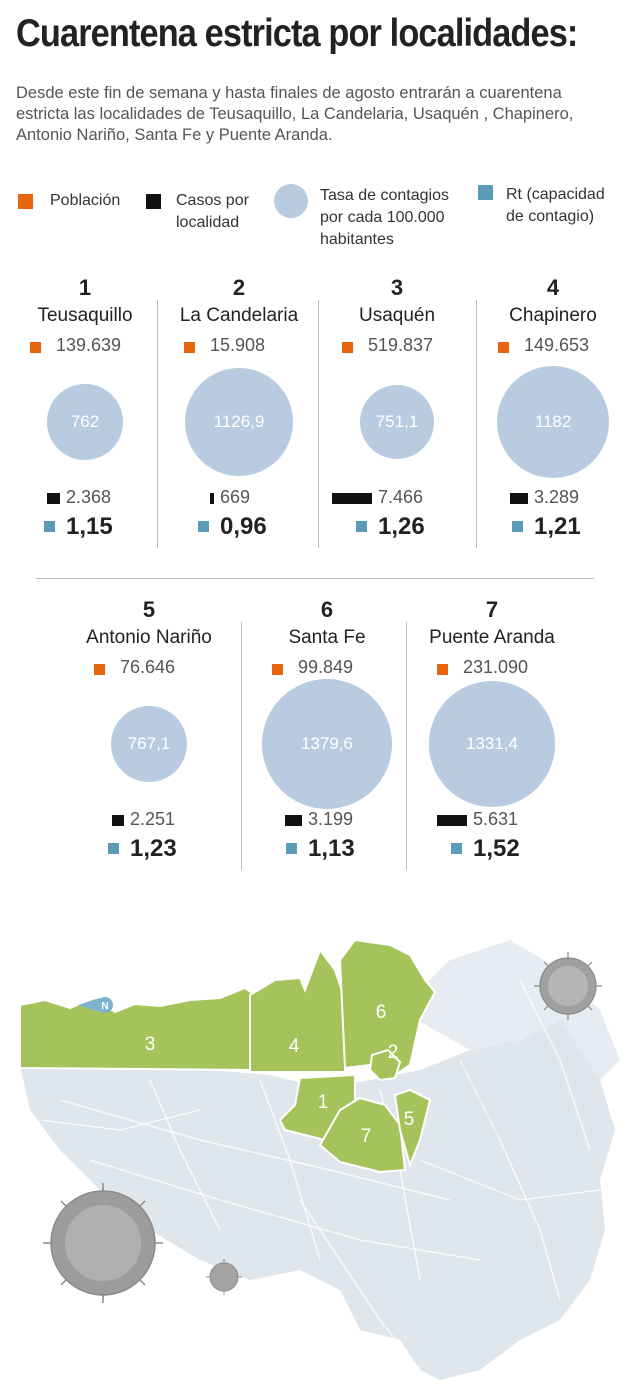 Image resolution: width=638 pixels, height=1382 pixels. Describe the element at coordinates (95, 1005) in the screenshot. I see `north-arrow-icon: N` at that location.